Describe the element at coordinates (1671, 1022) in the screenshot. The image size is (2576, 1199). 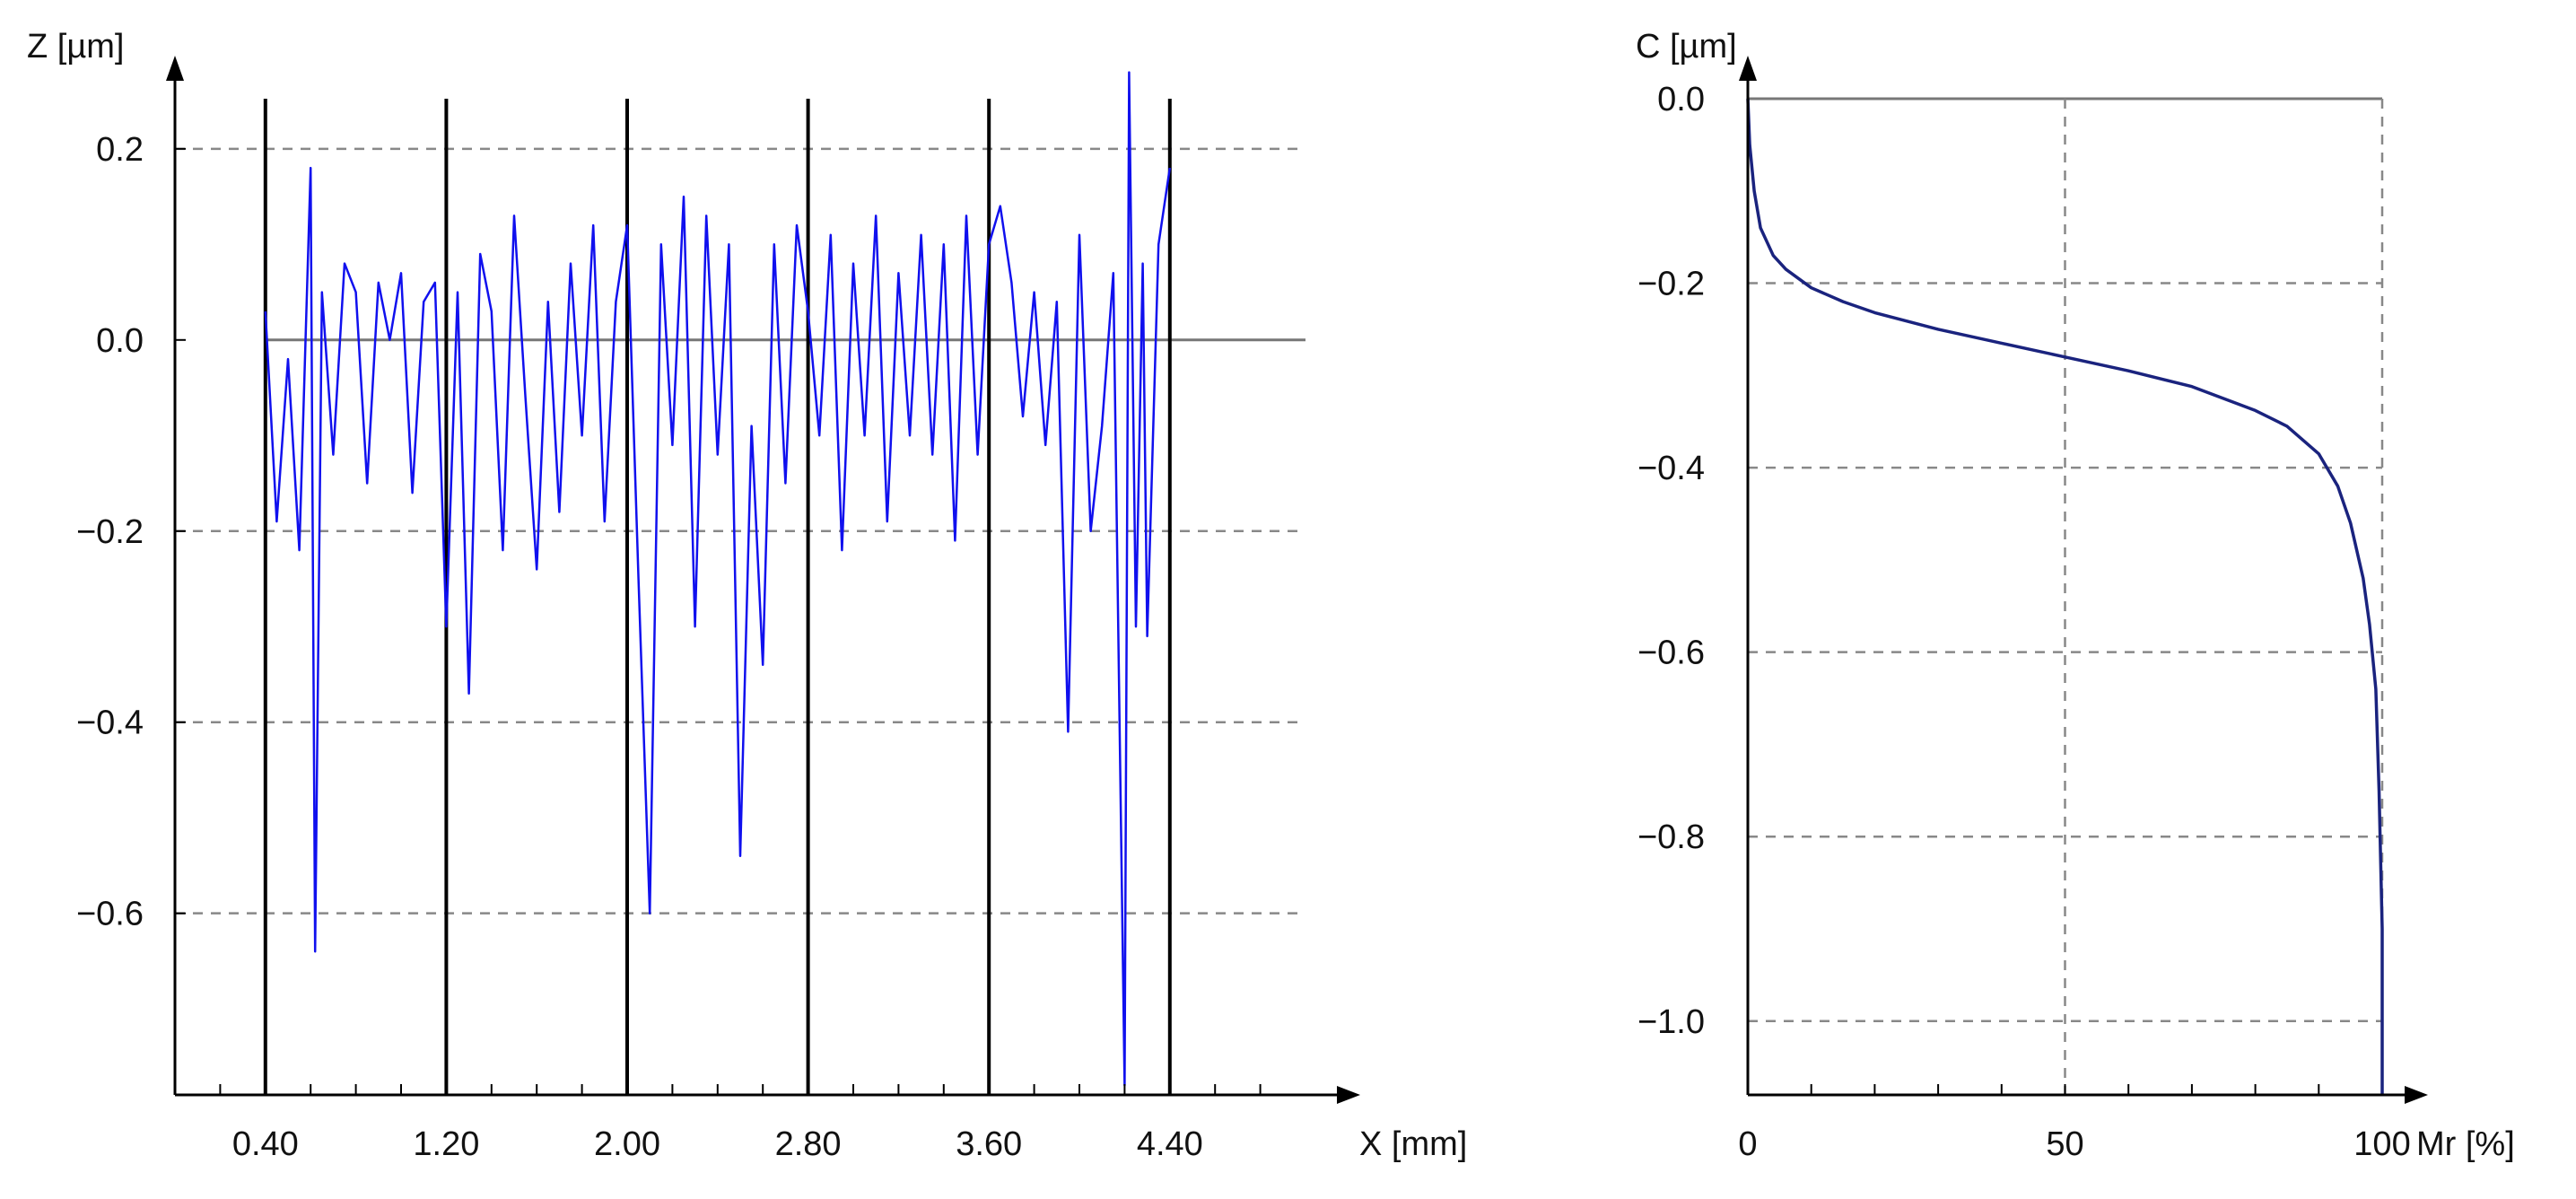
I see `y-tick-label: −1.0` at that location.